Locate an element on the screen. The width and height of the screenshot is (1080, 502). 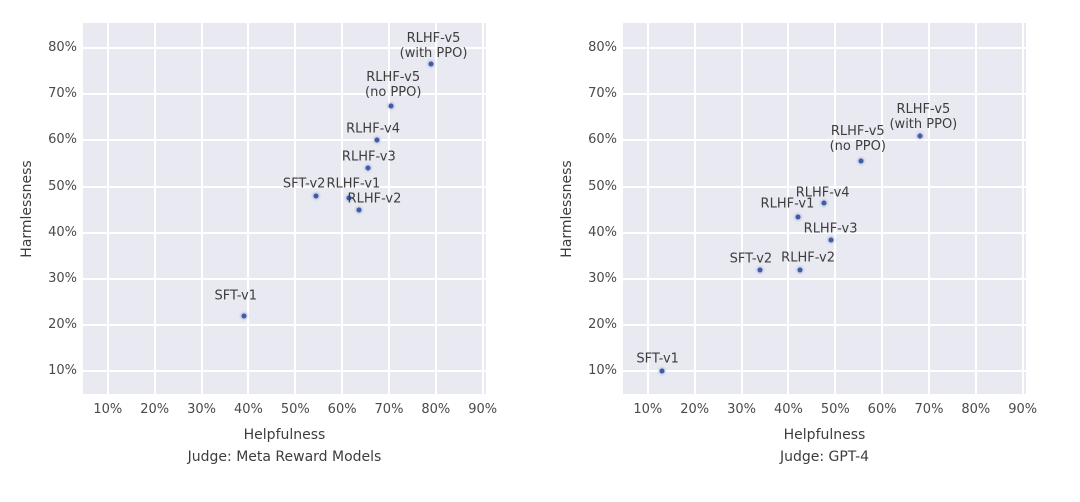
chart-title: Judge: GPT-4 is located at coordinates (824, 457).